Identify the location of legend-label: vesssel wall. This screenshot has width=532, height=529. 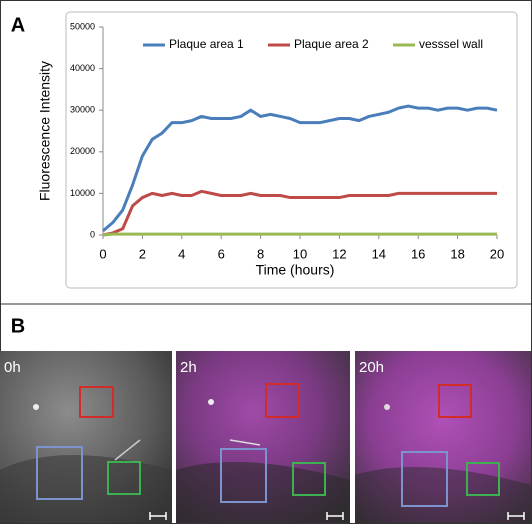
(451, 44).